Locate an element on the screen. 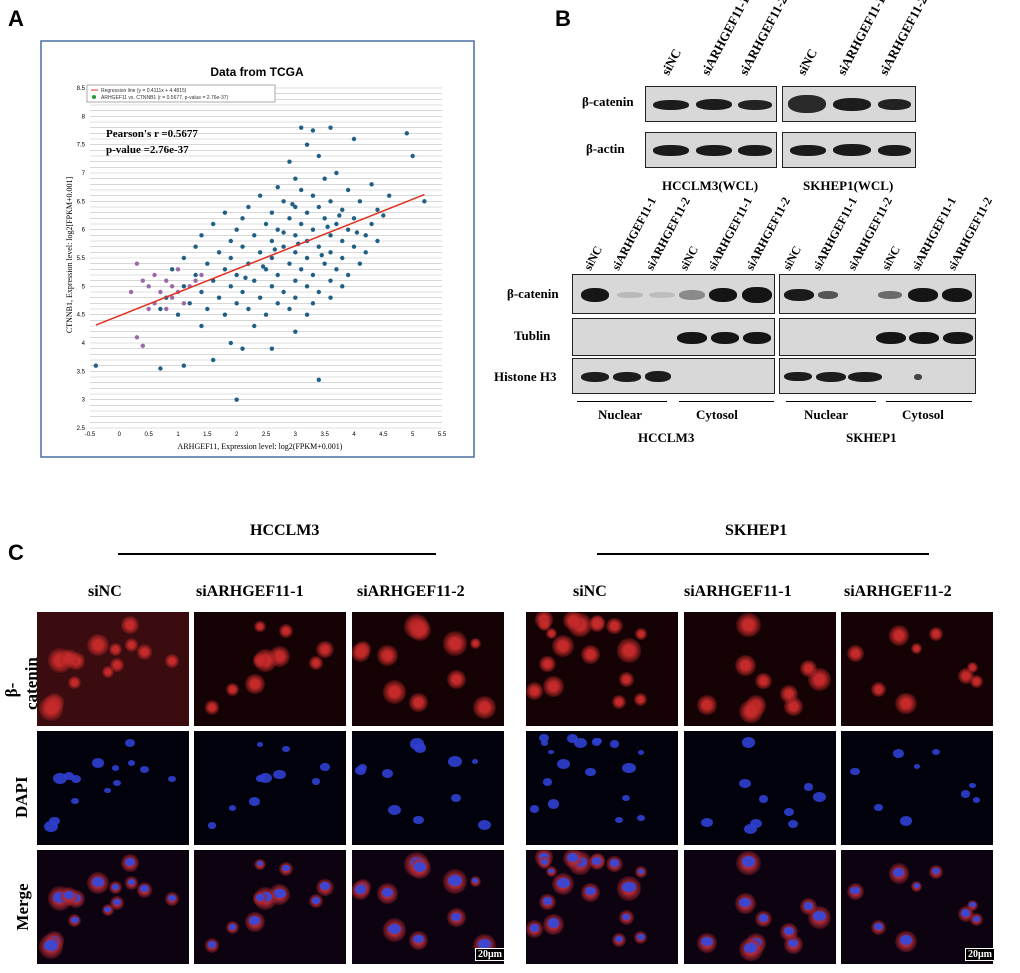  micrograph-dapi is located at coordinates (602, 788).